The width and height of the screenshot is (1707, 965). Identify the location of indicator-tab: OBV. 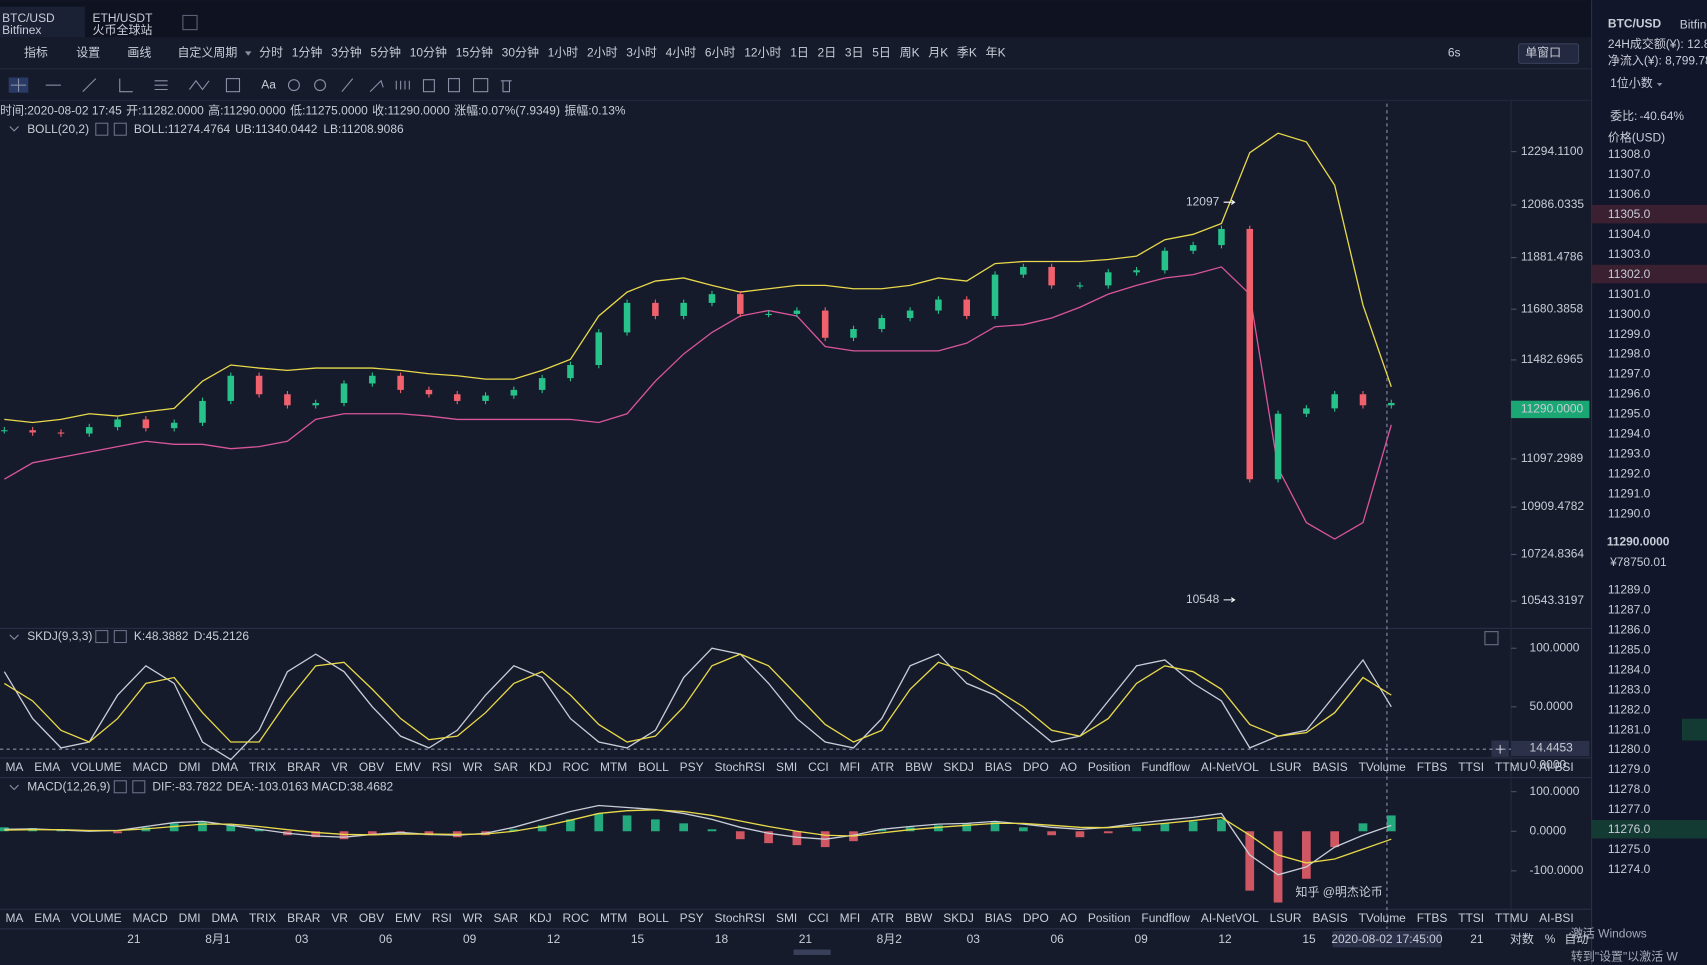
(371, 918).